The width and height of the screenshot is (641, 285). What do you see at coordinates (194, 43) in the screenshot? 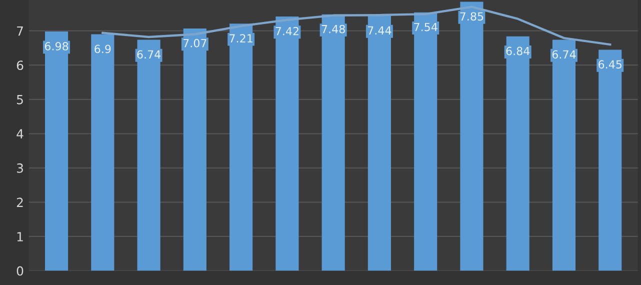
I see `data-label: 7.07` at bounding box center [194, 43].